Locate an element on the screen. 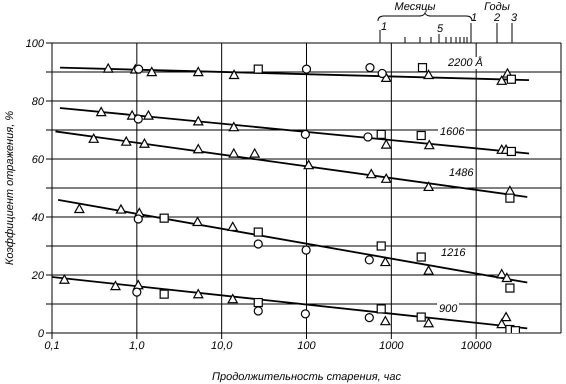  text: 3 is located at coordinates (514, 18).